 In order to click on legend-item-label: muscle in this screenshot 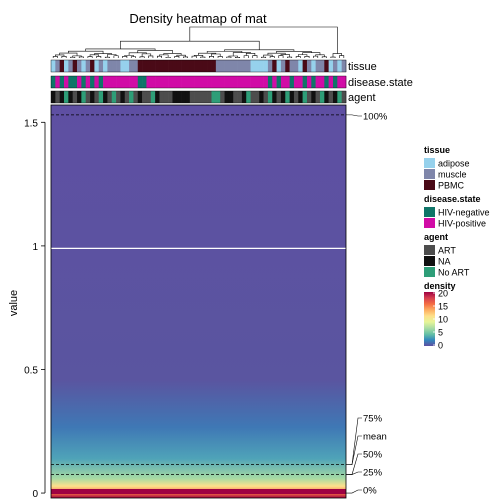, I will do `click(452, 175)`.